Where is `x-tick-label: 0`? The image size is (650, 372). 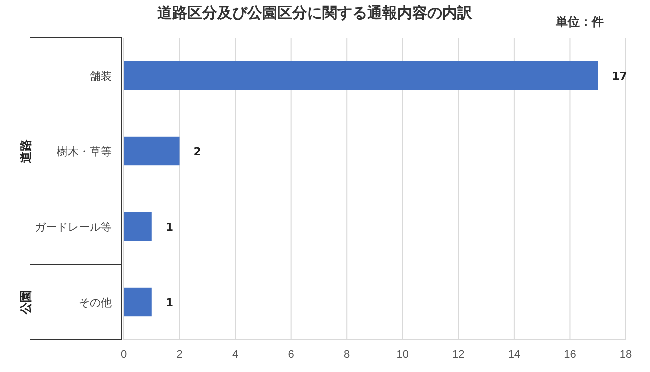
x-tick-label: 0 is located at coordinates (124, 354).